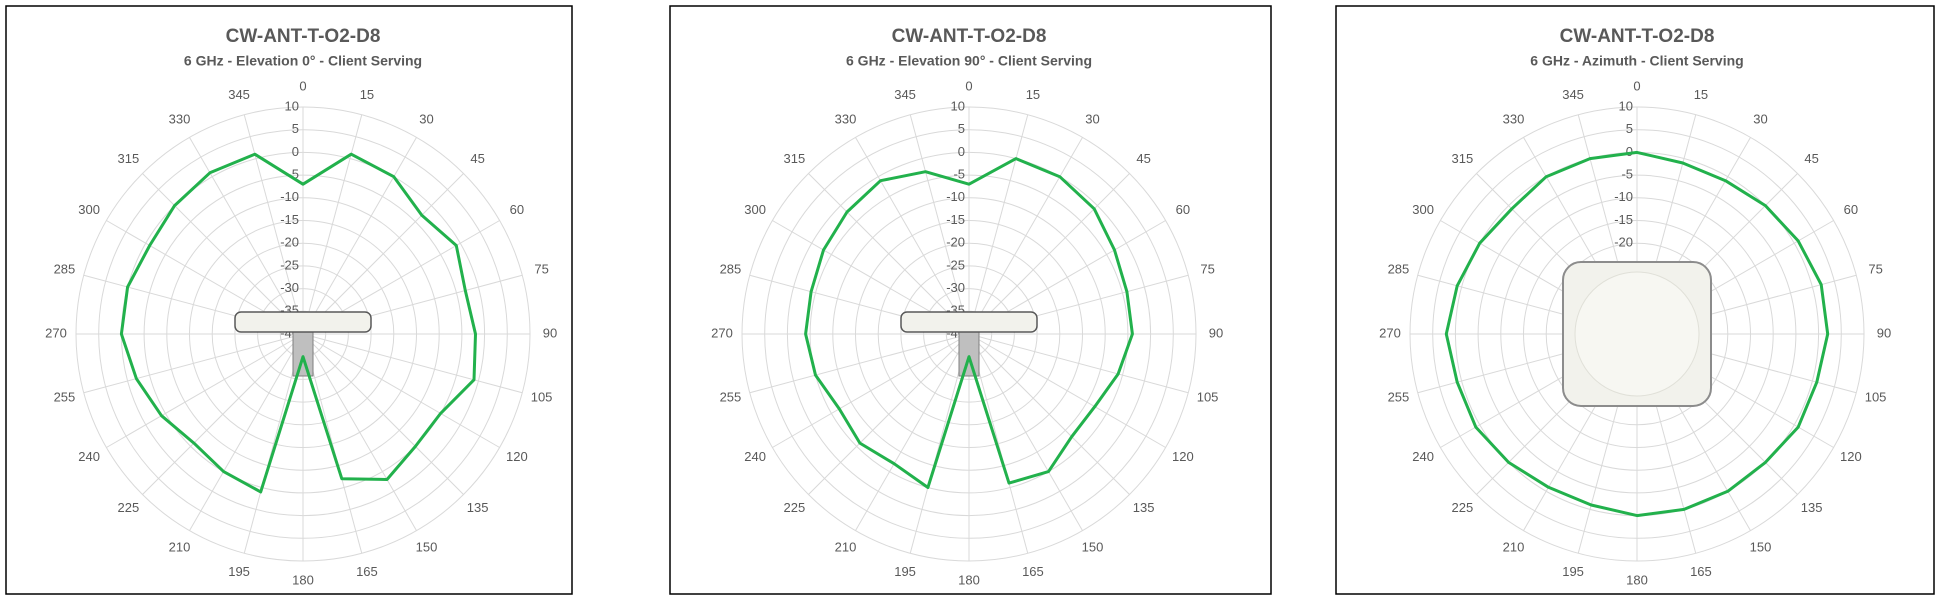 Image resolution: width=1941 pixels, height=601 pixels. Describe the element at coordinates (1637, 334) in the screenshot. I see `pattern-line` at that location.